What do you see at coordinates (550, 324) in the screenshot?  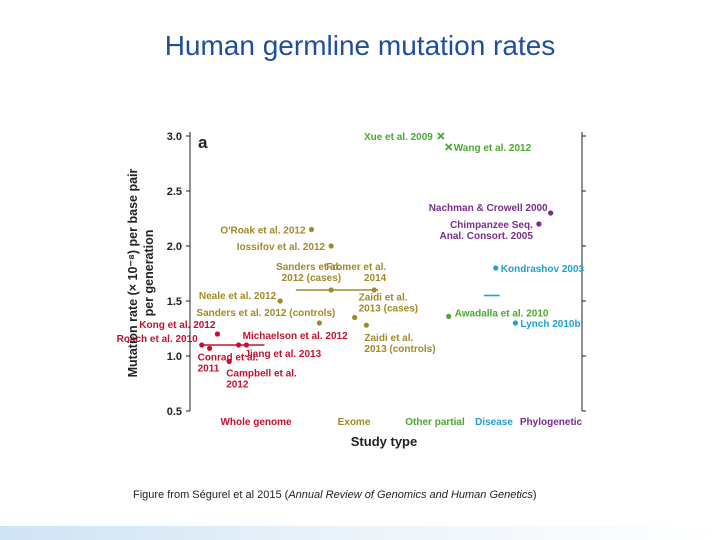 I see `point-label: Lynch 2010b` at bounding box center [550, 324].